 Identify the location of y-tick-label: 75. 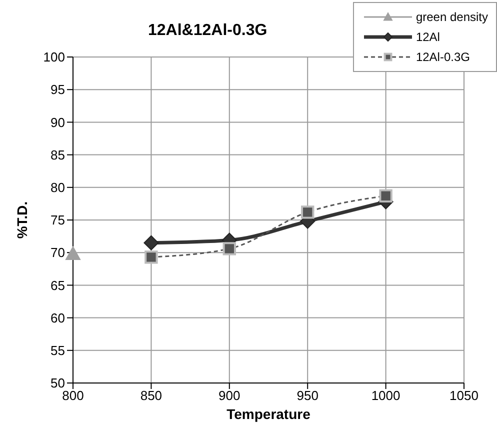
(57, 220).